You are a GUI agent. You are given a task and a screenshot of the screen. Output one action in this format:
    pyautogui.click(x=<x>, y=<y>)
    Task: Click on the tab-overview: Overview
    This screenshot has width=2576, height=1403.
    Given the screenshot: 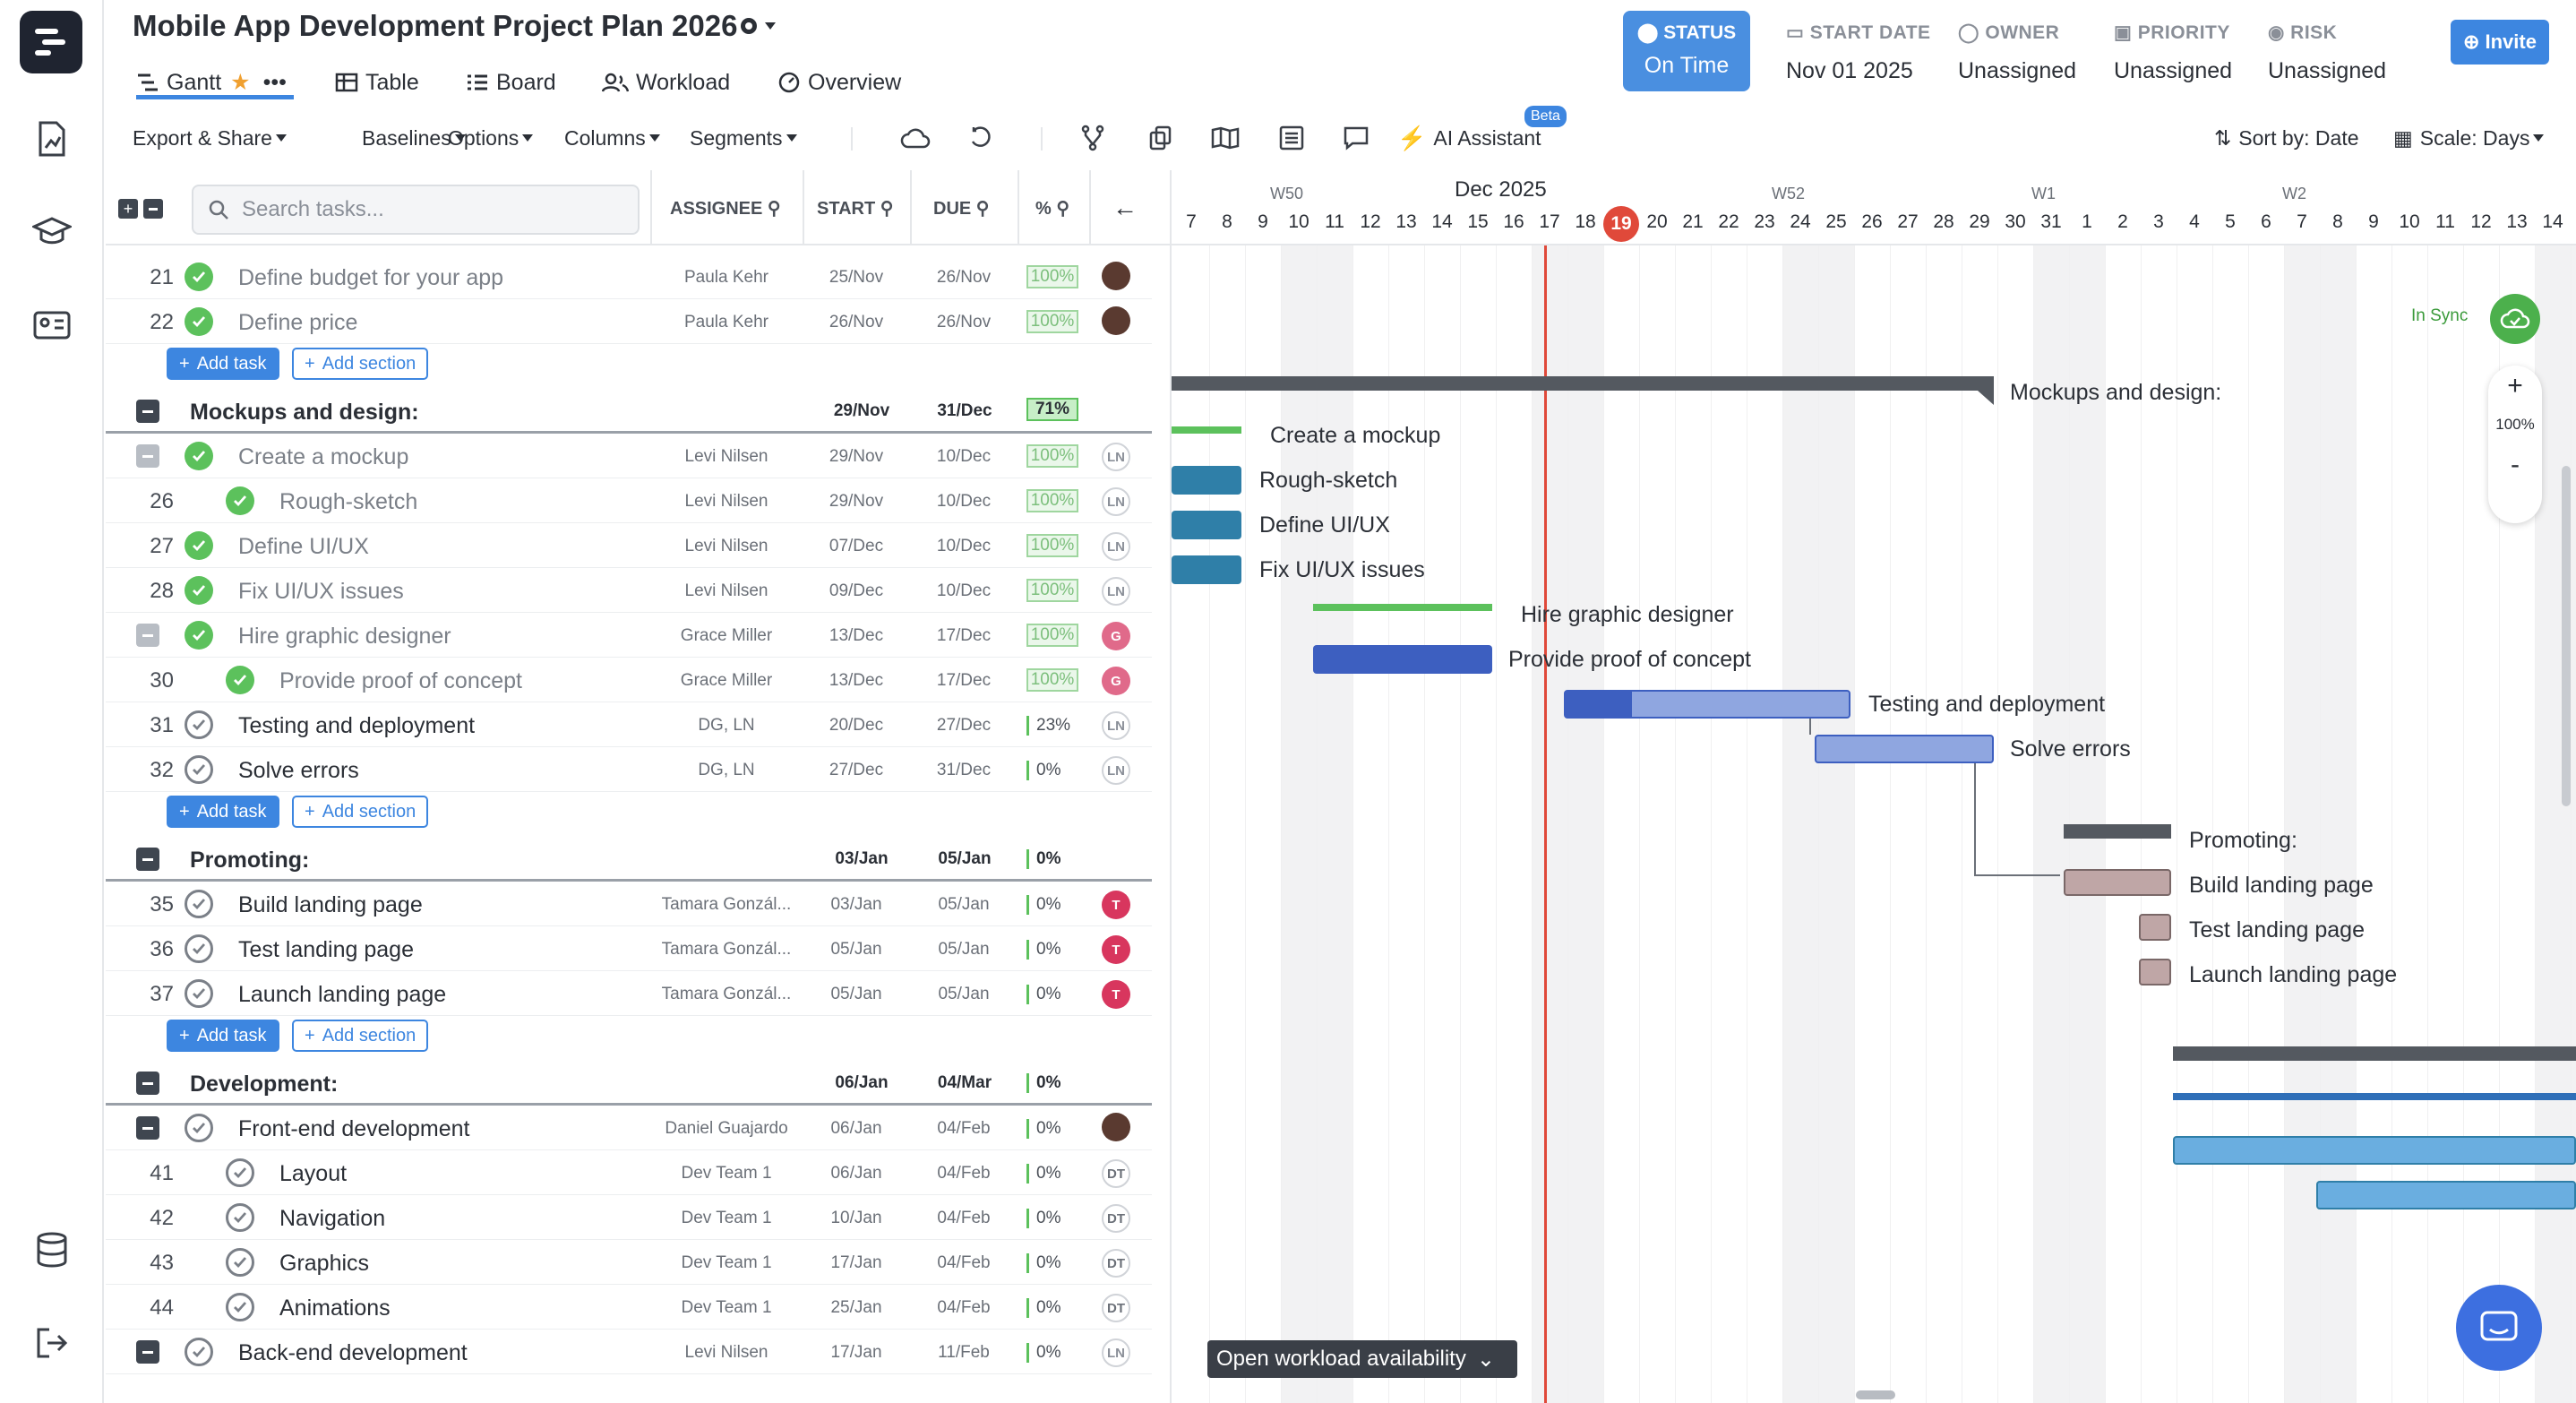 What is the action you would take?
    pyautogui.click(x=839, y=82)
    